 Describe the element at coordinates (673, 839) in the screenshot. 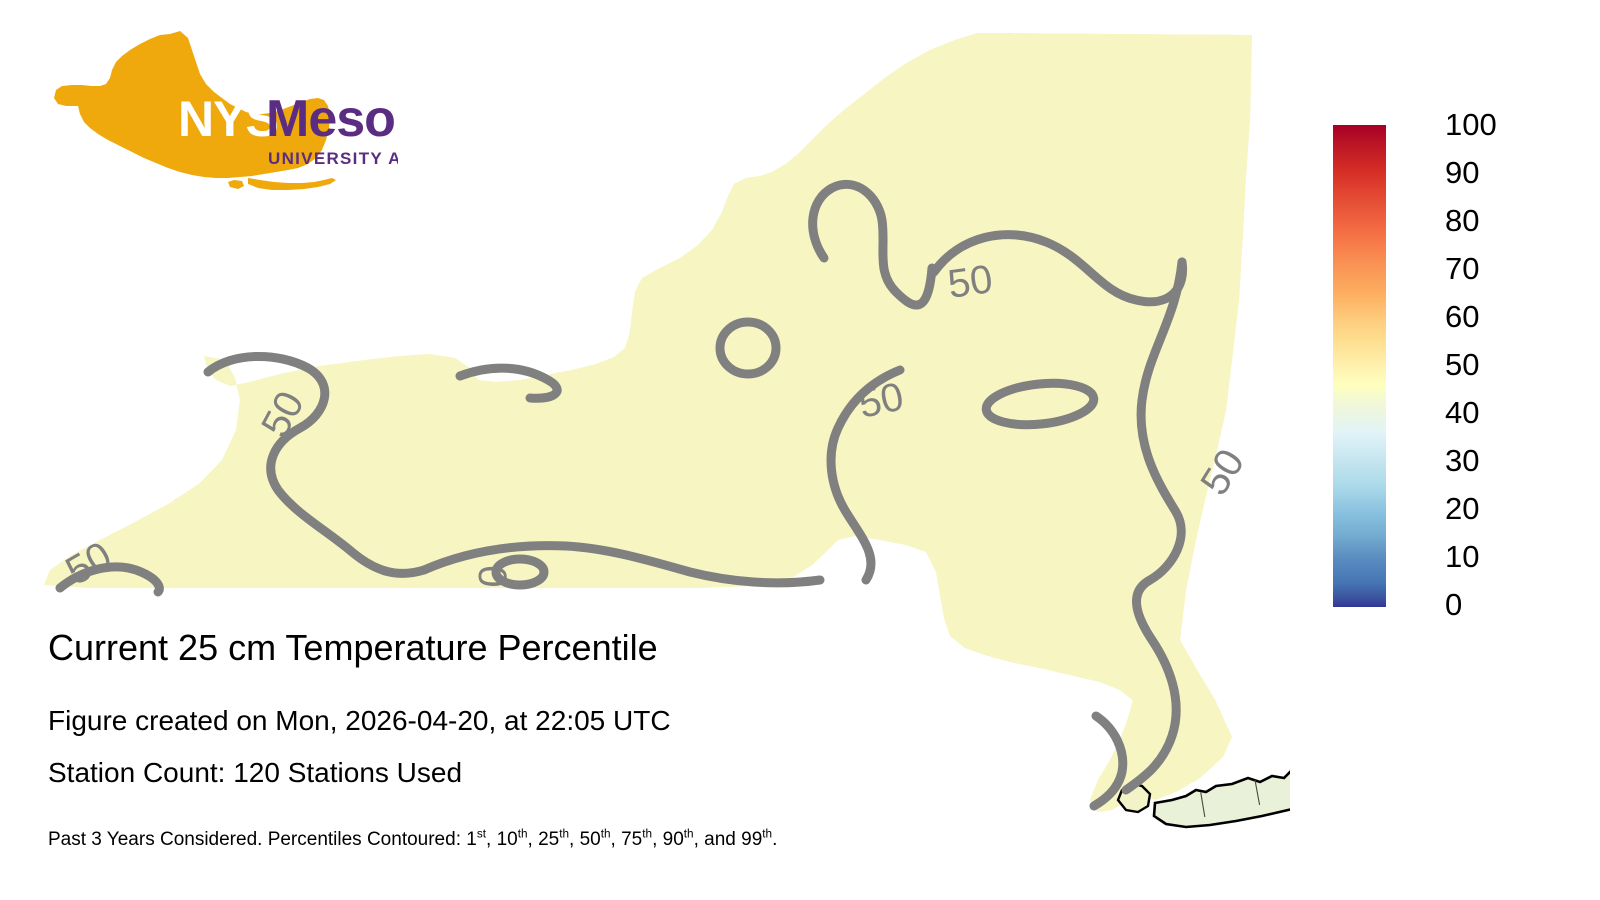

I see `footnote-p6: 90` at that location.